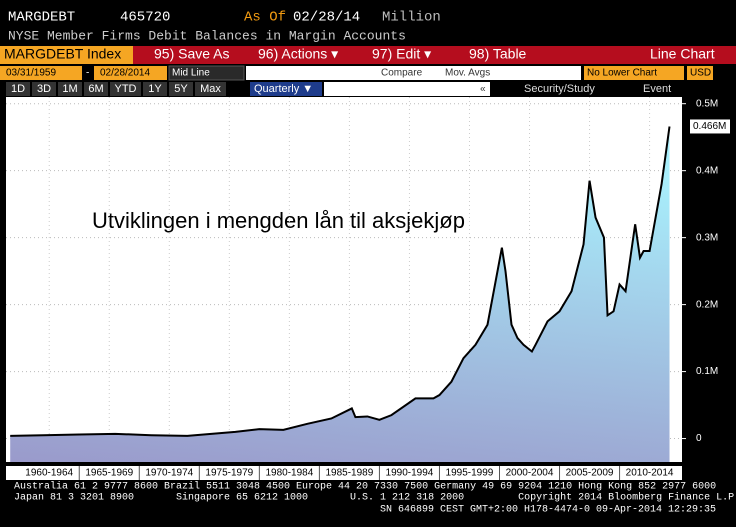  I want to click on toolbar-button: 95) Save As, so click(192, 54).